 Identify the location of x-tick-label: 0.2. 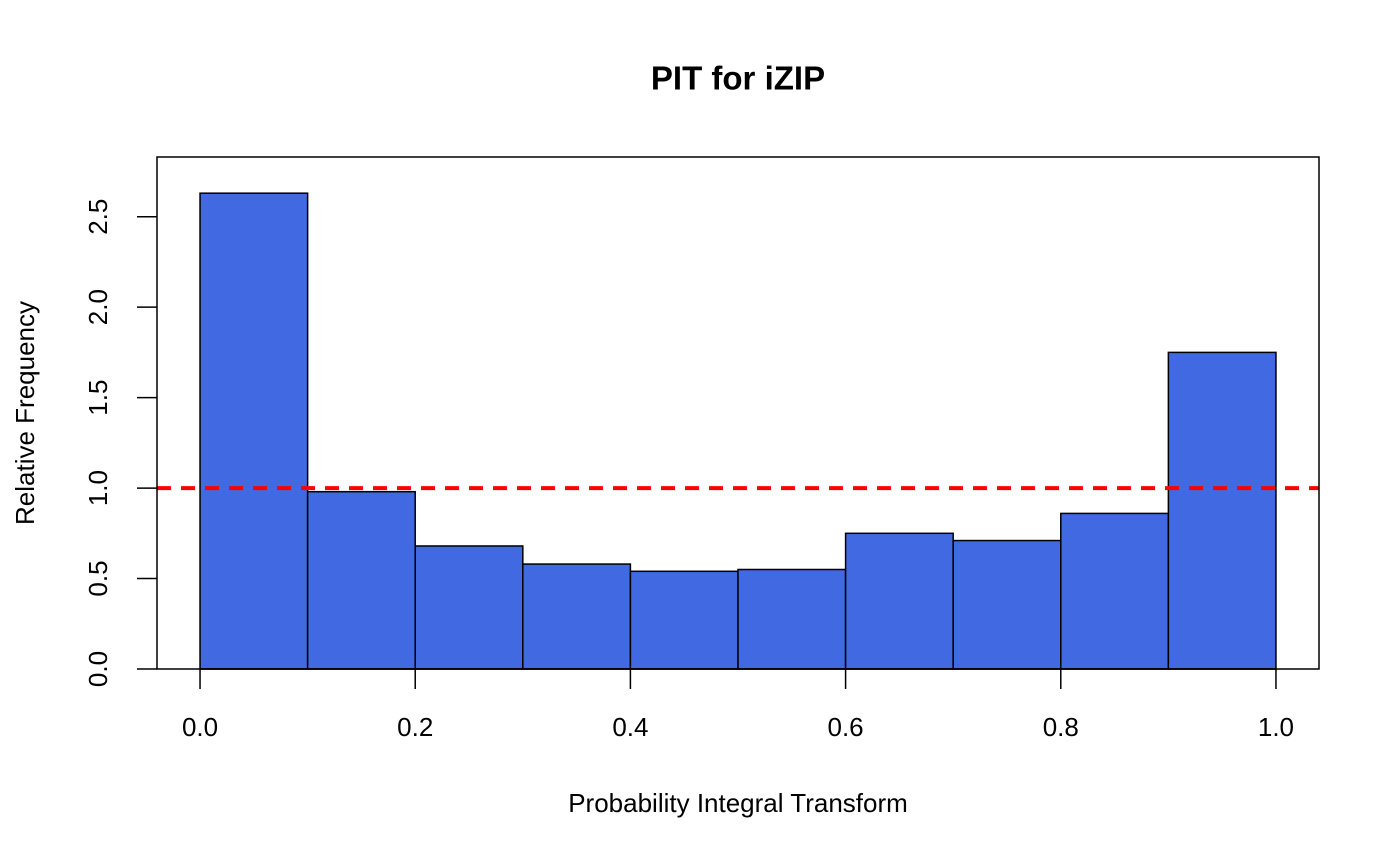
(415, 727).